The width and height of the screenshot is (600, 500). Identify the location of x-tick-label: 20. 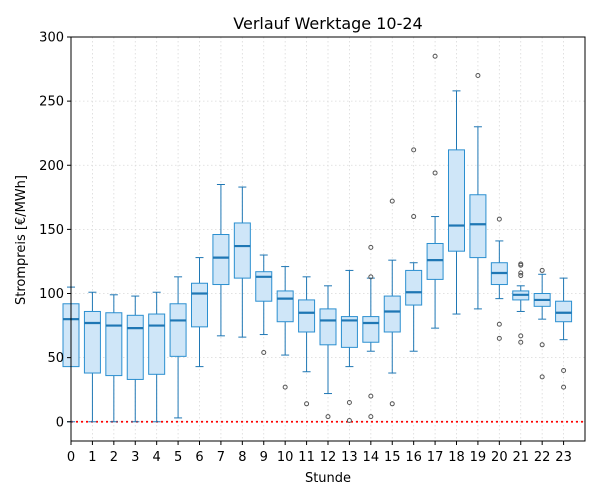
(499, 457).